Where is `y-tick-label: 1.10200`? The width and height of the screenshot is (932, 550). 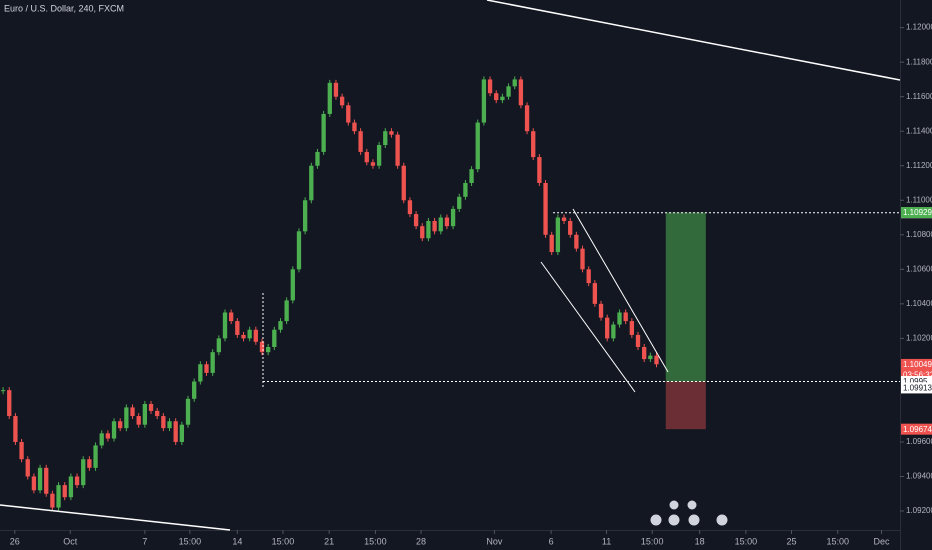 y-tick-label: 1.10200 is located at coordinates (919, 337).